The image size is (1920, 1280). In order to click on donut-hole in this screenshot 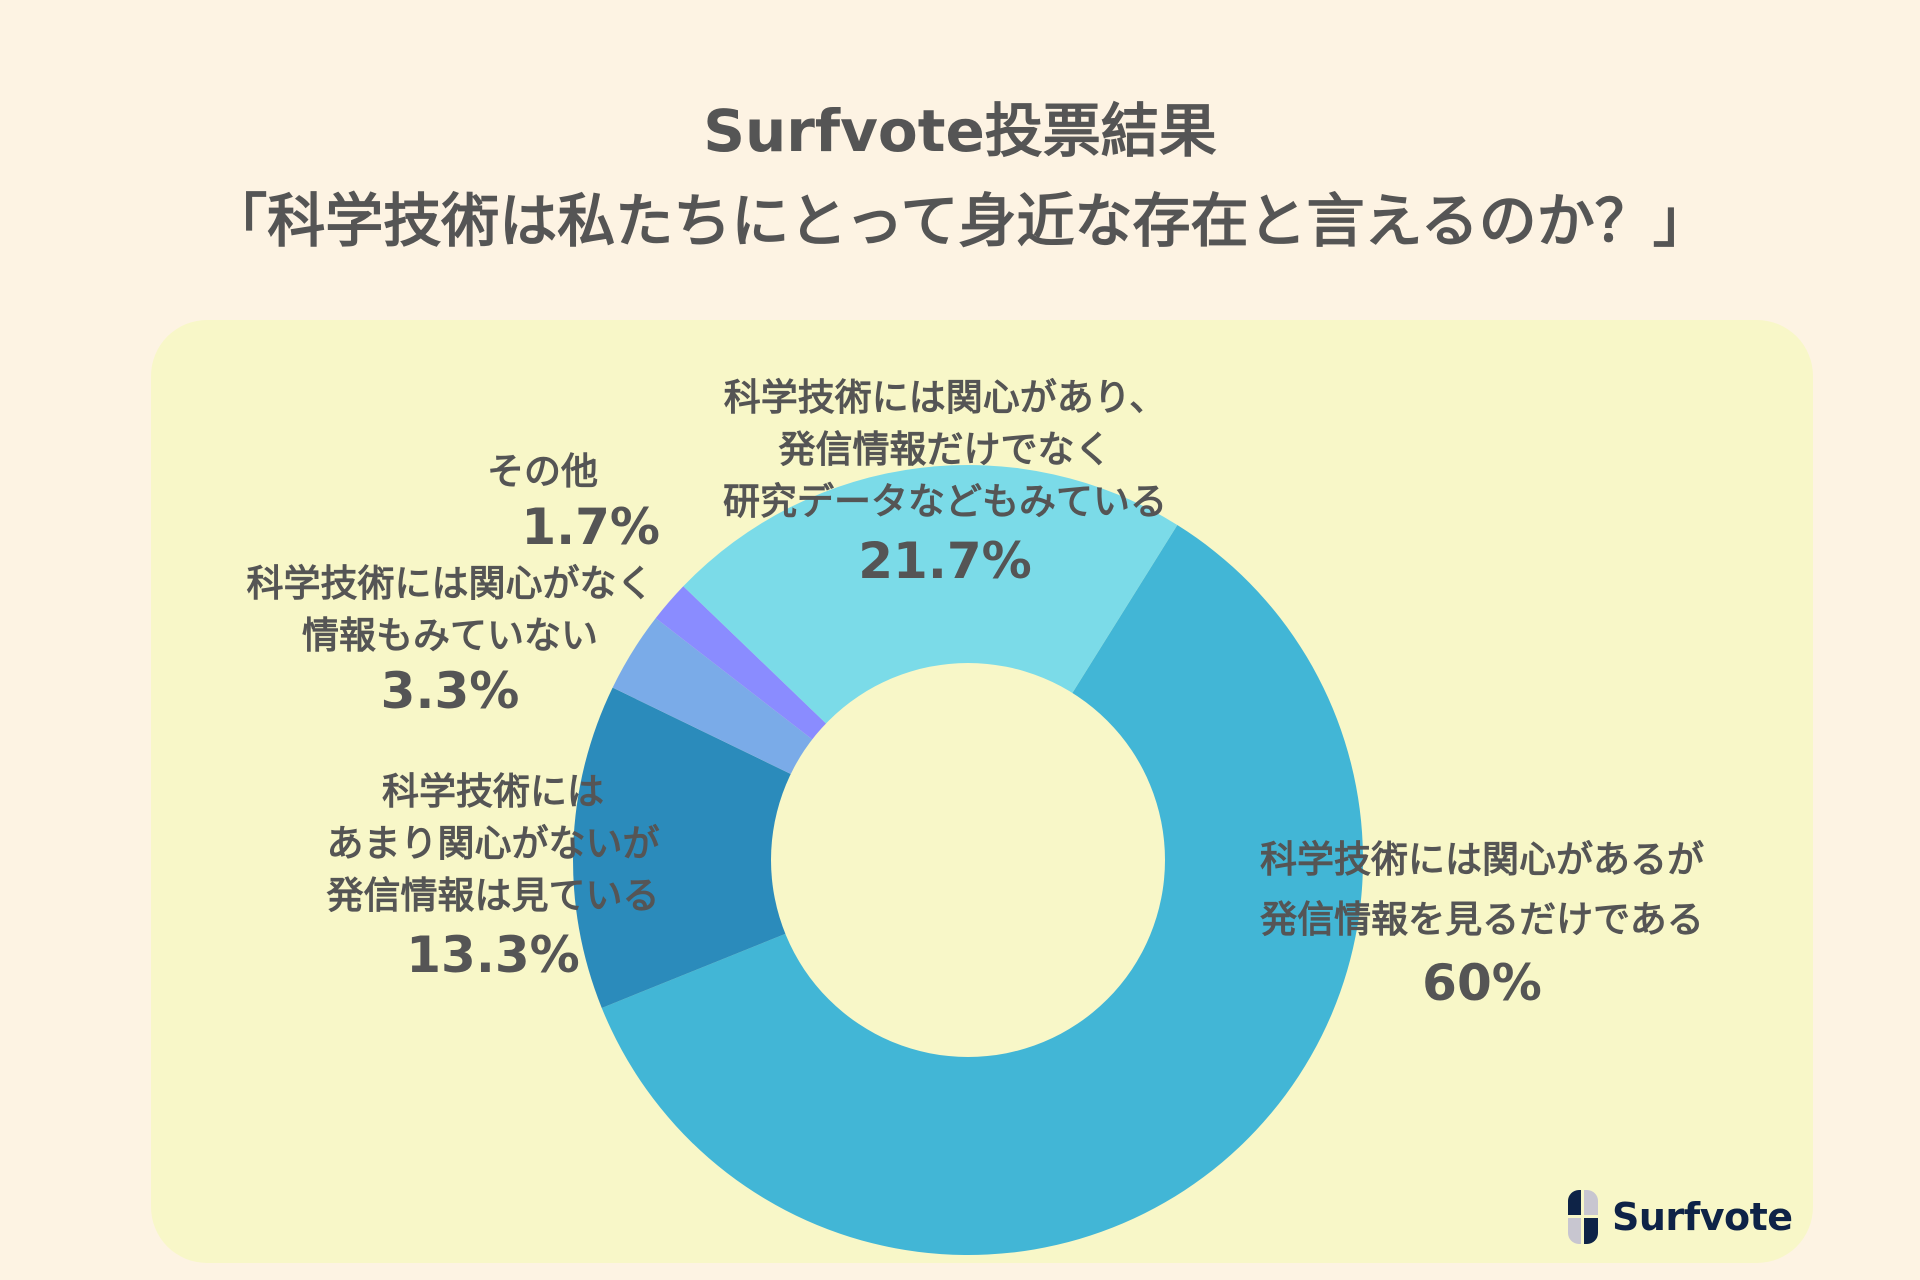, I will do `click(968, 860)`.